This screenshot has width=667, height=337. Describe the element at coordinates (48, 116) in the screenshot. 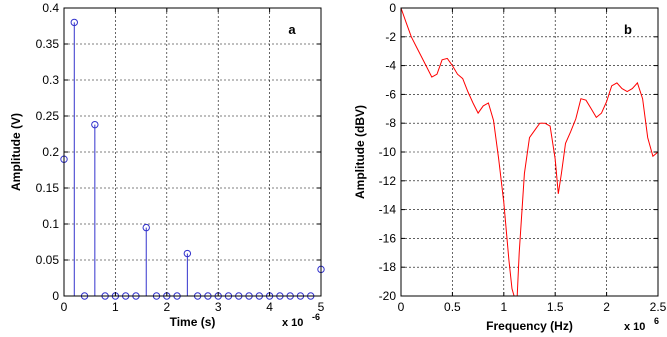

I see `y-tick-label: 0.25` at that location.